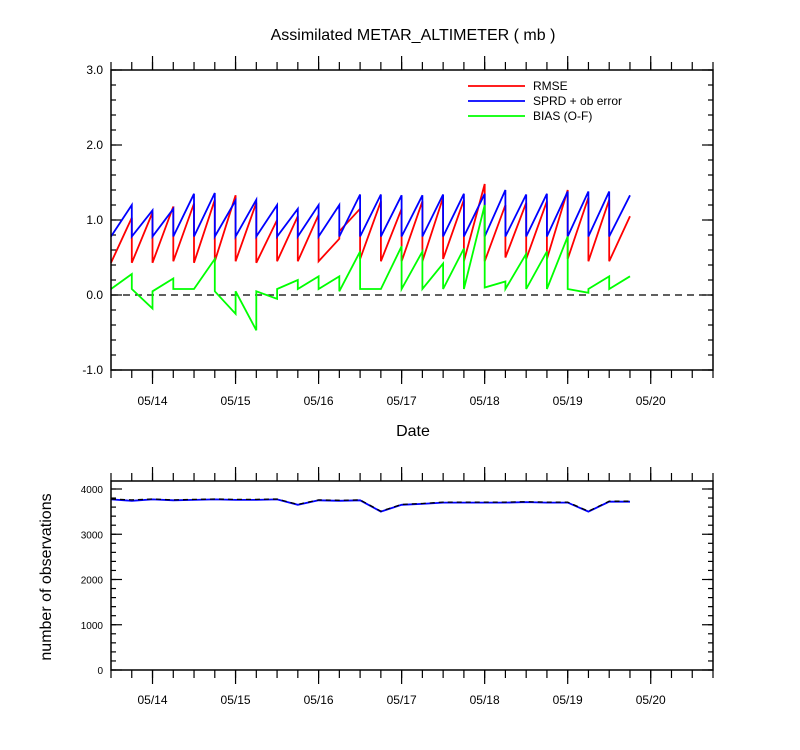 The height and width of the screenshot is (750, 800). What do you see at coordinates (413, 431) in the screenshot?
I see `x-axis-label: Date` at bounding box center [413, 431].